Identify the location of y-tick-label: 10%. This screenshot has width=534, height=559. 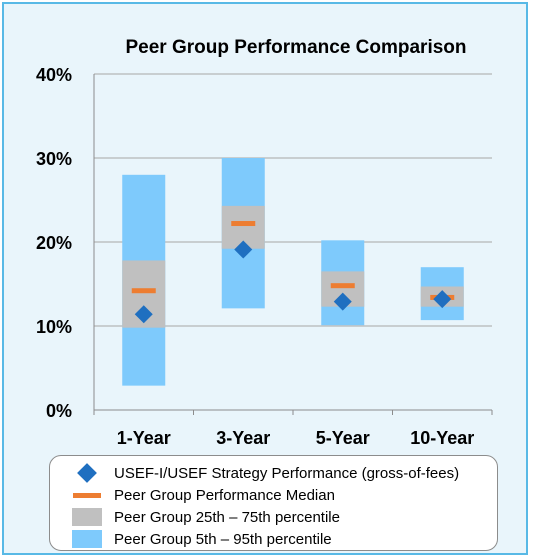
(54, 327).